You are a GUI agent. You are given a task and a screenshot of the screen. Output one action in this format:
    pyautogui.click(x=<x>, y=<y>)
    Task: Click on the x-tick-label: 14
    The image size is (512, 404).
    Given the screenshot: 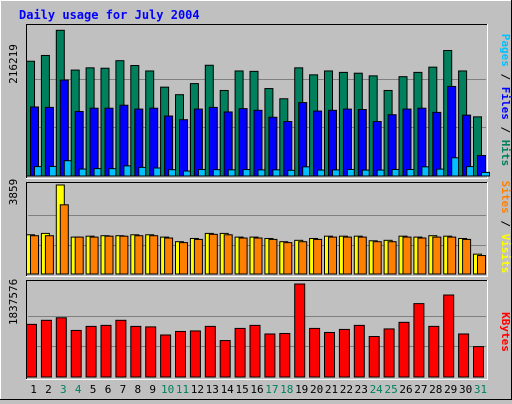 What is the action you would take?
    pyautogui.click(x=228, y=389)
    